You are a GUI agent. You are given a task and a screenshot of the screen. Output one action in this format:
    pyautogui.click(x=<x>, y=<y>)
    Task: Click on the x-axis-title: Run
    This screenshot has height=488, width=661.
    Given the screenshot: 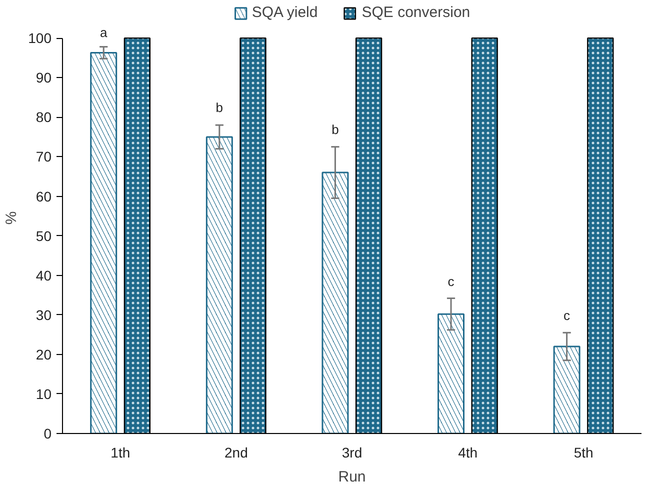 What is the action you would take?
    pyautogui.click(x=352, y=477)
    